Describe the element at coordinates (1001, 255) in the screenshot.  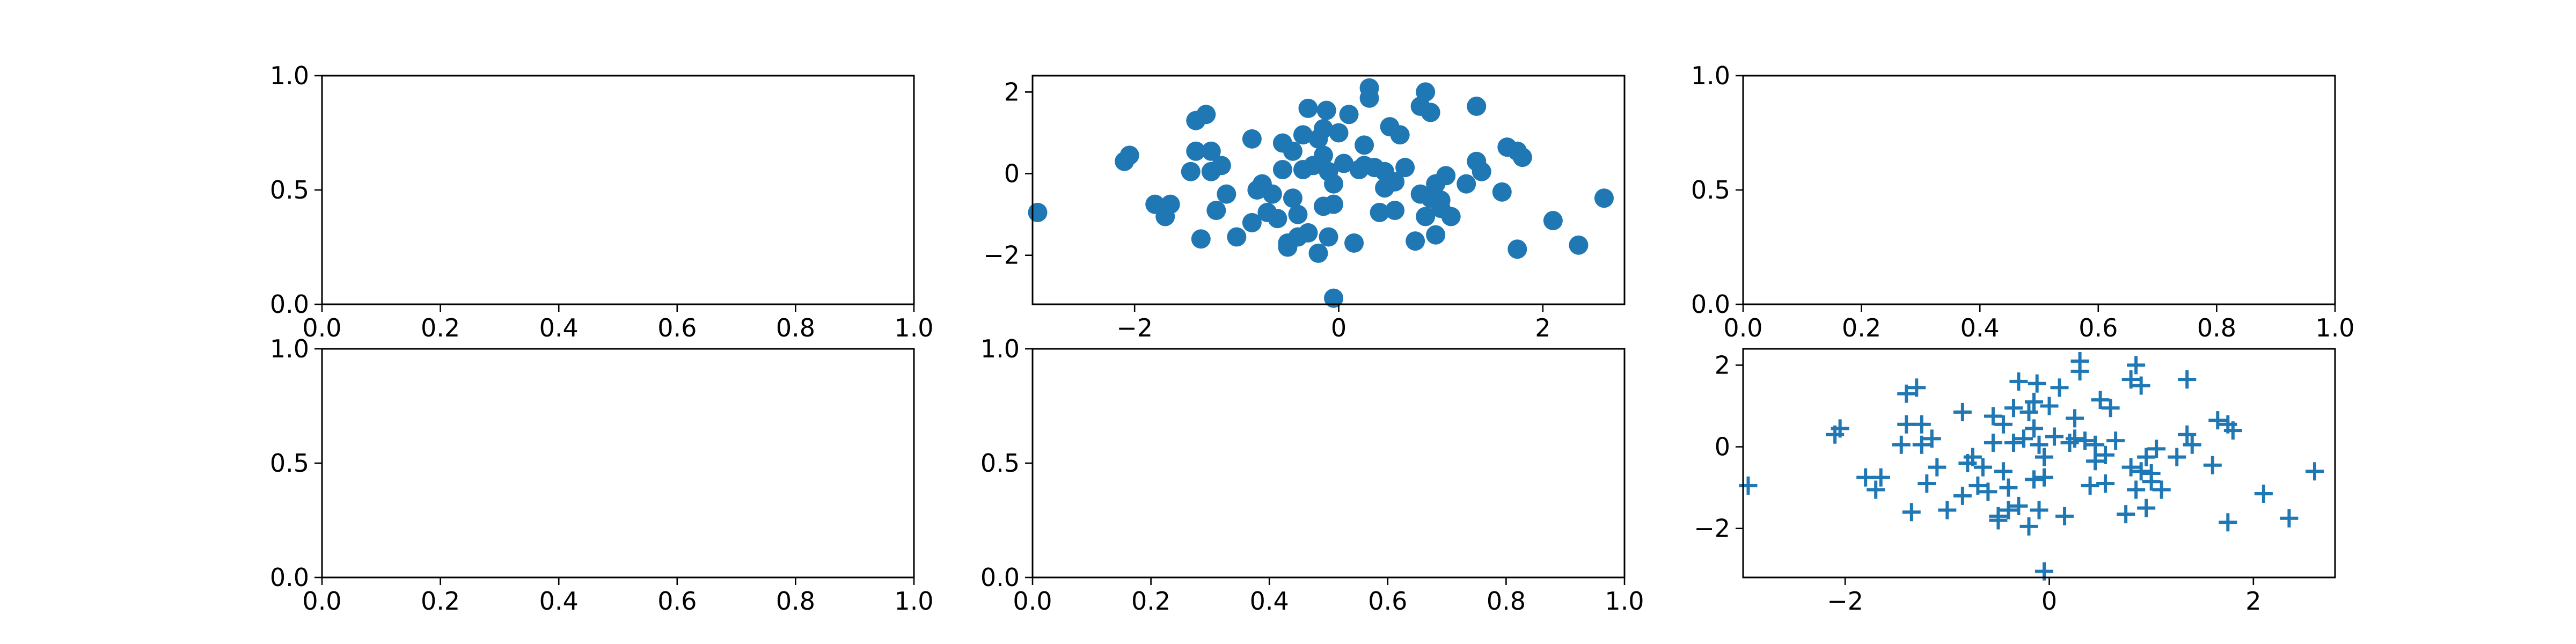
I see `y-tick-label: −2` at that location.